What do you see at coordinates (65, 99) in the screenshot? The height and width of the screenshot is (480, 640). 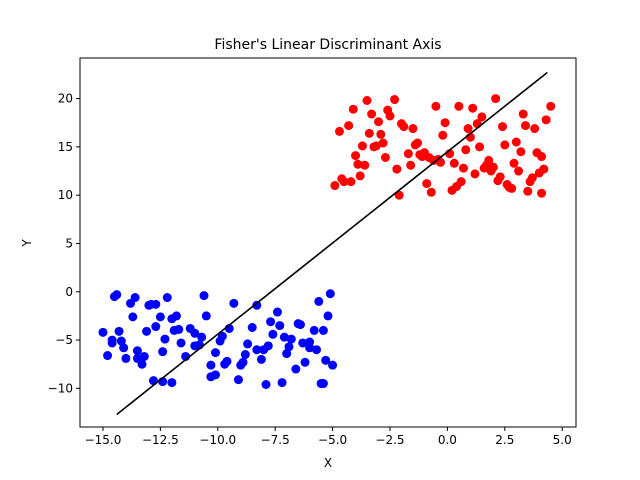 I see `y-tick-label: 20` at bounding box center [65, 99].